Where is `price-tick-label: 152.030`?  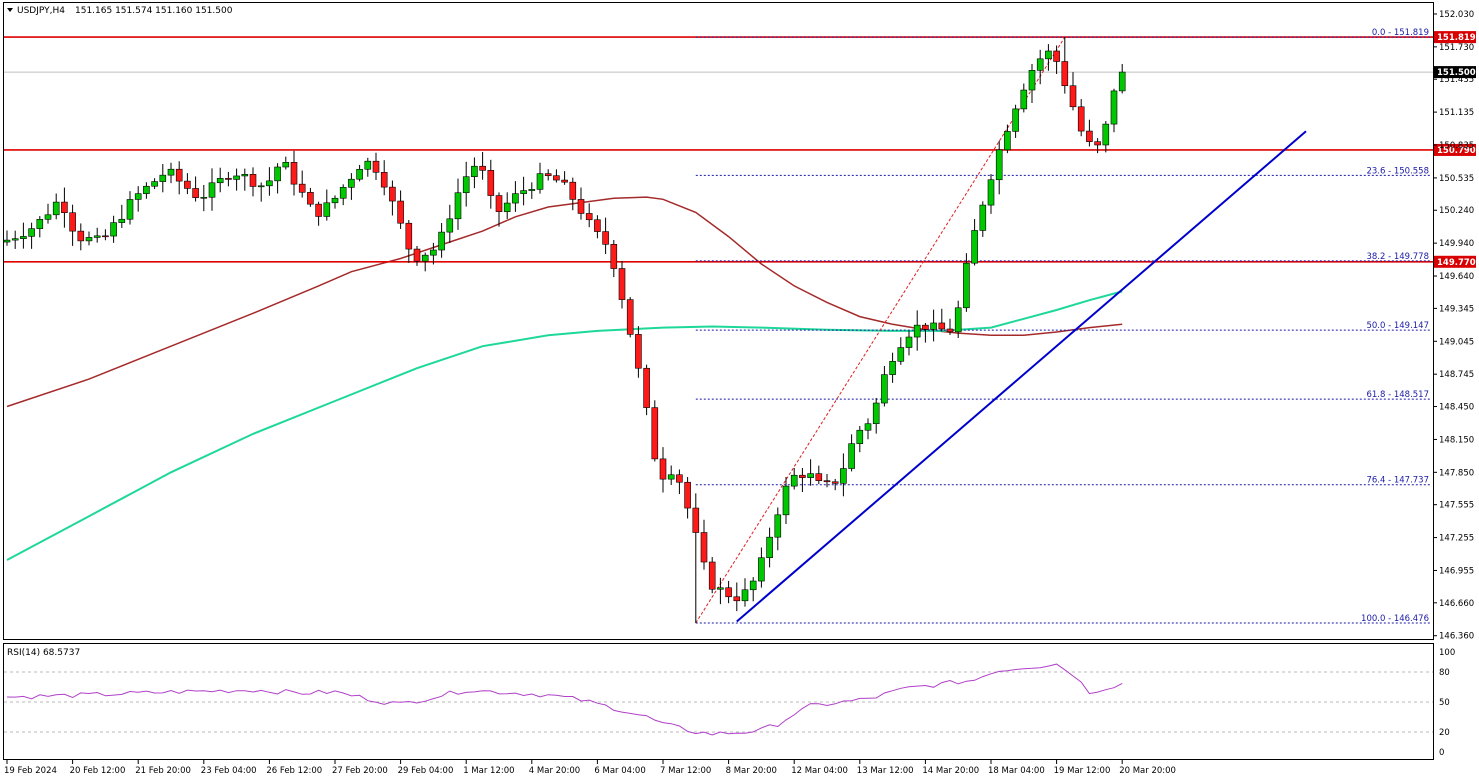
price-tick-label: 152.030 is located at coordinates (1456, 15).